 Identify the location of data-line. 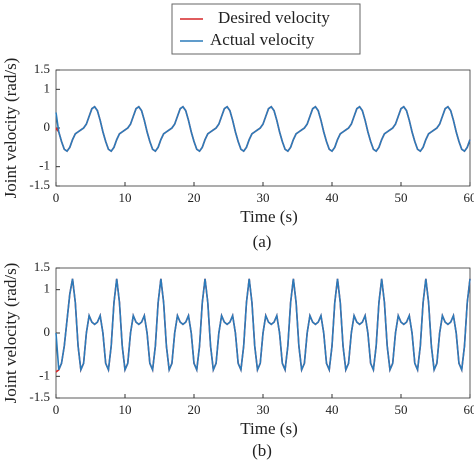
(263, 129).